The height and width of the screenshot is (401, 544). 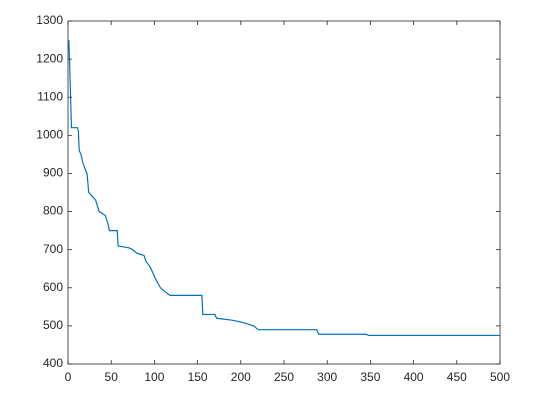 What do you see at coordinates (53, 325) in the screenshot?
I see `y-tick-label: 500` at bounding box center [53, 325].